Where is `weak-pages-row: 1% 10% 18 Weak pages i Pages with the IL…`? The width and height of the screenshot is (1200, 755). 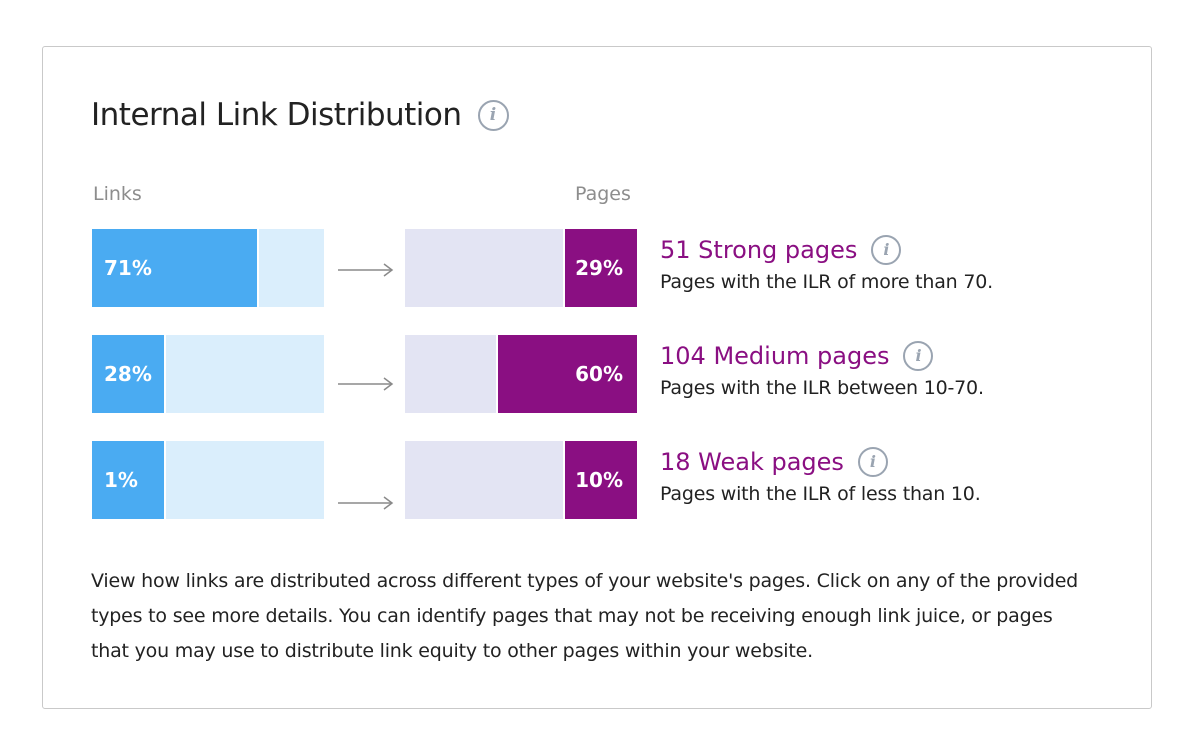 weak-pages-row: 1% 10% 18 Weak pages i Pages with the IL… is located at coordinates (592, 480).